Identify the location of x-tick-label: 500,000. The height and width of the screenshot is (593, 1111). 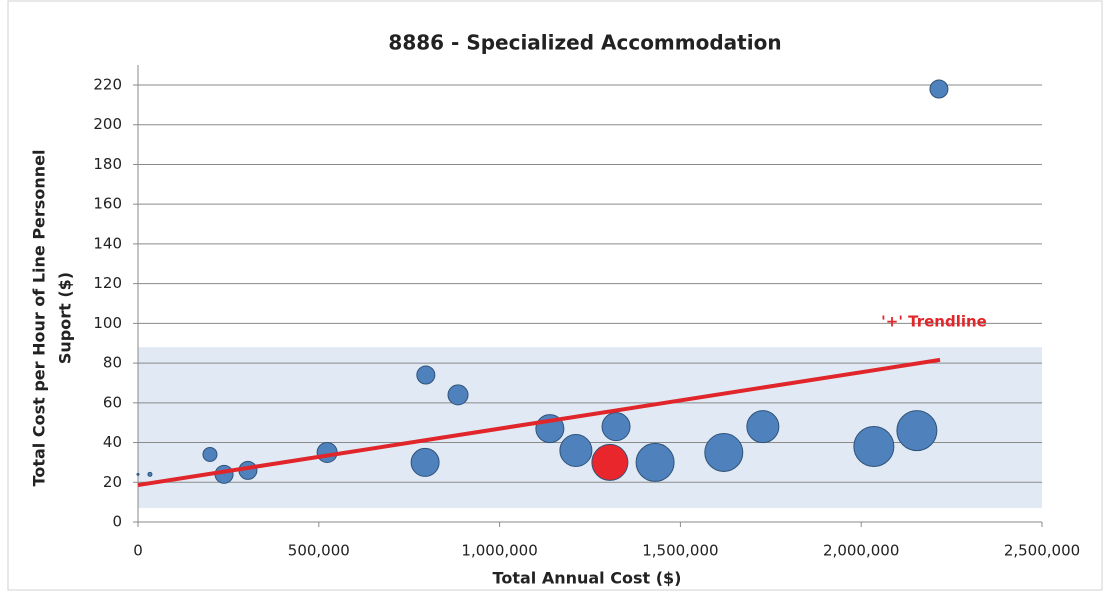
(319, 551).